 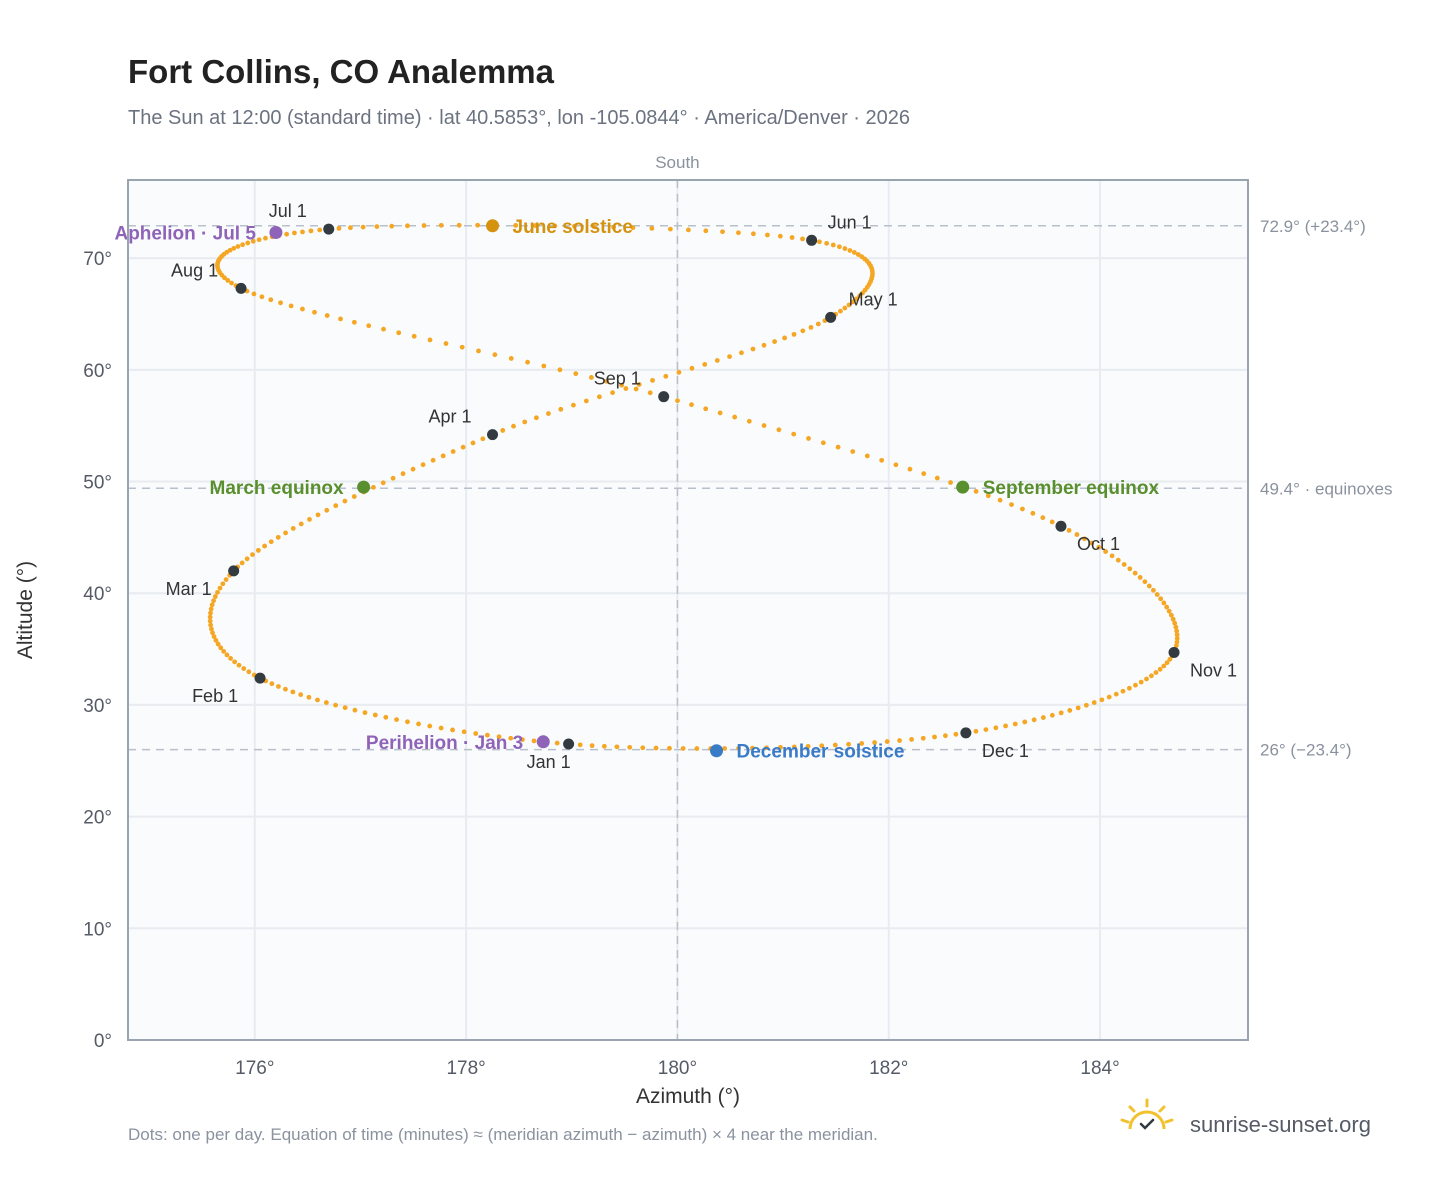 What do you see at coordinates (97, 371) in the screenshot?
I see `y-tick-label: 60°` at bounding box center [97, 371].